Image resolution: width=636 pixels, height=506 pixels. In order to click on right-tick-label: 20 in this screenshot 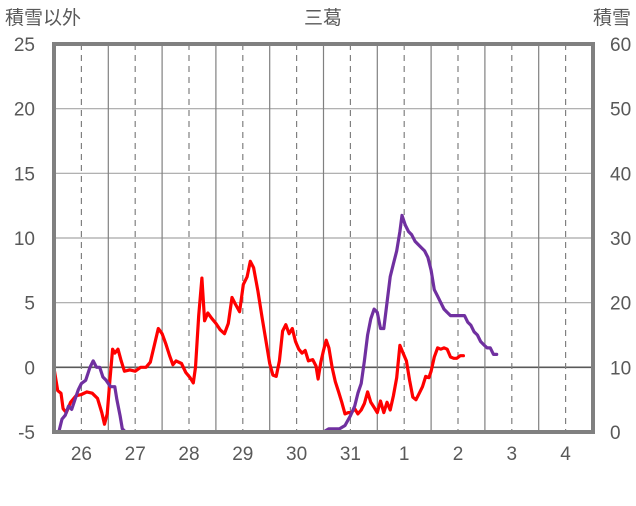, I will do `click(620, 304)`.